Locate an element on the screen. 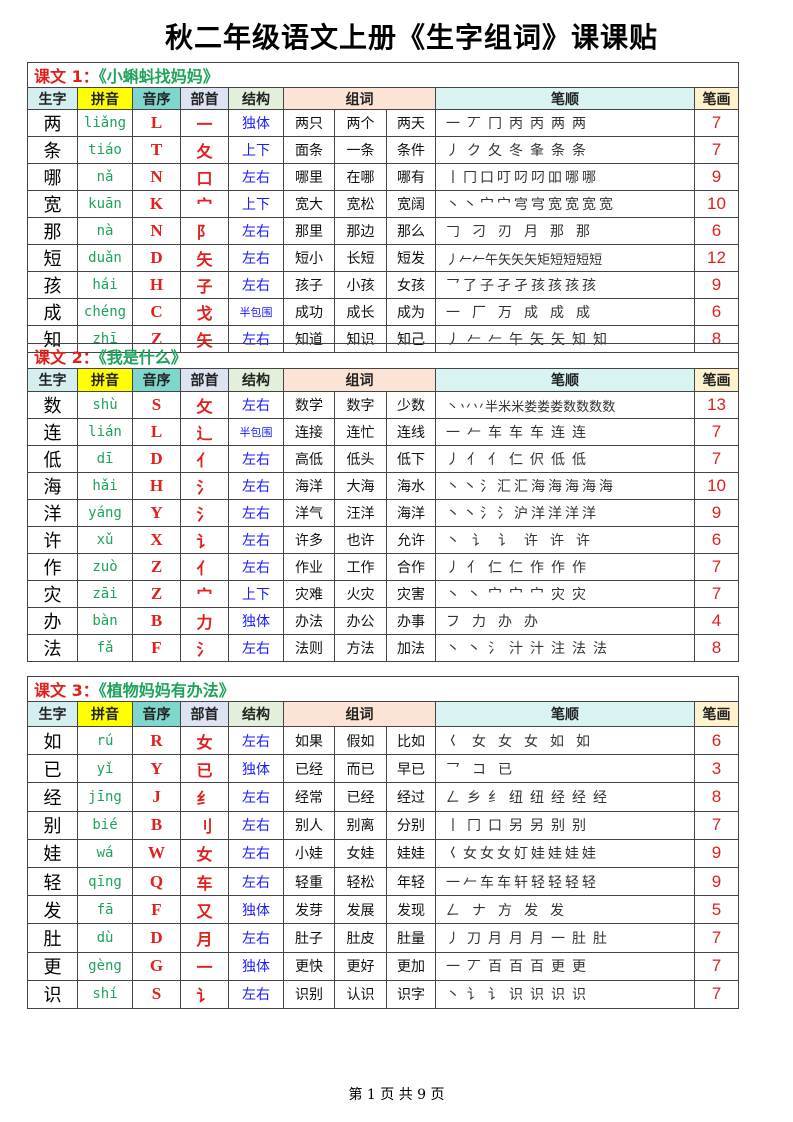 The image size is (793, 1122). stroke-step: 仁 is located at coordinates (519, 568).